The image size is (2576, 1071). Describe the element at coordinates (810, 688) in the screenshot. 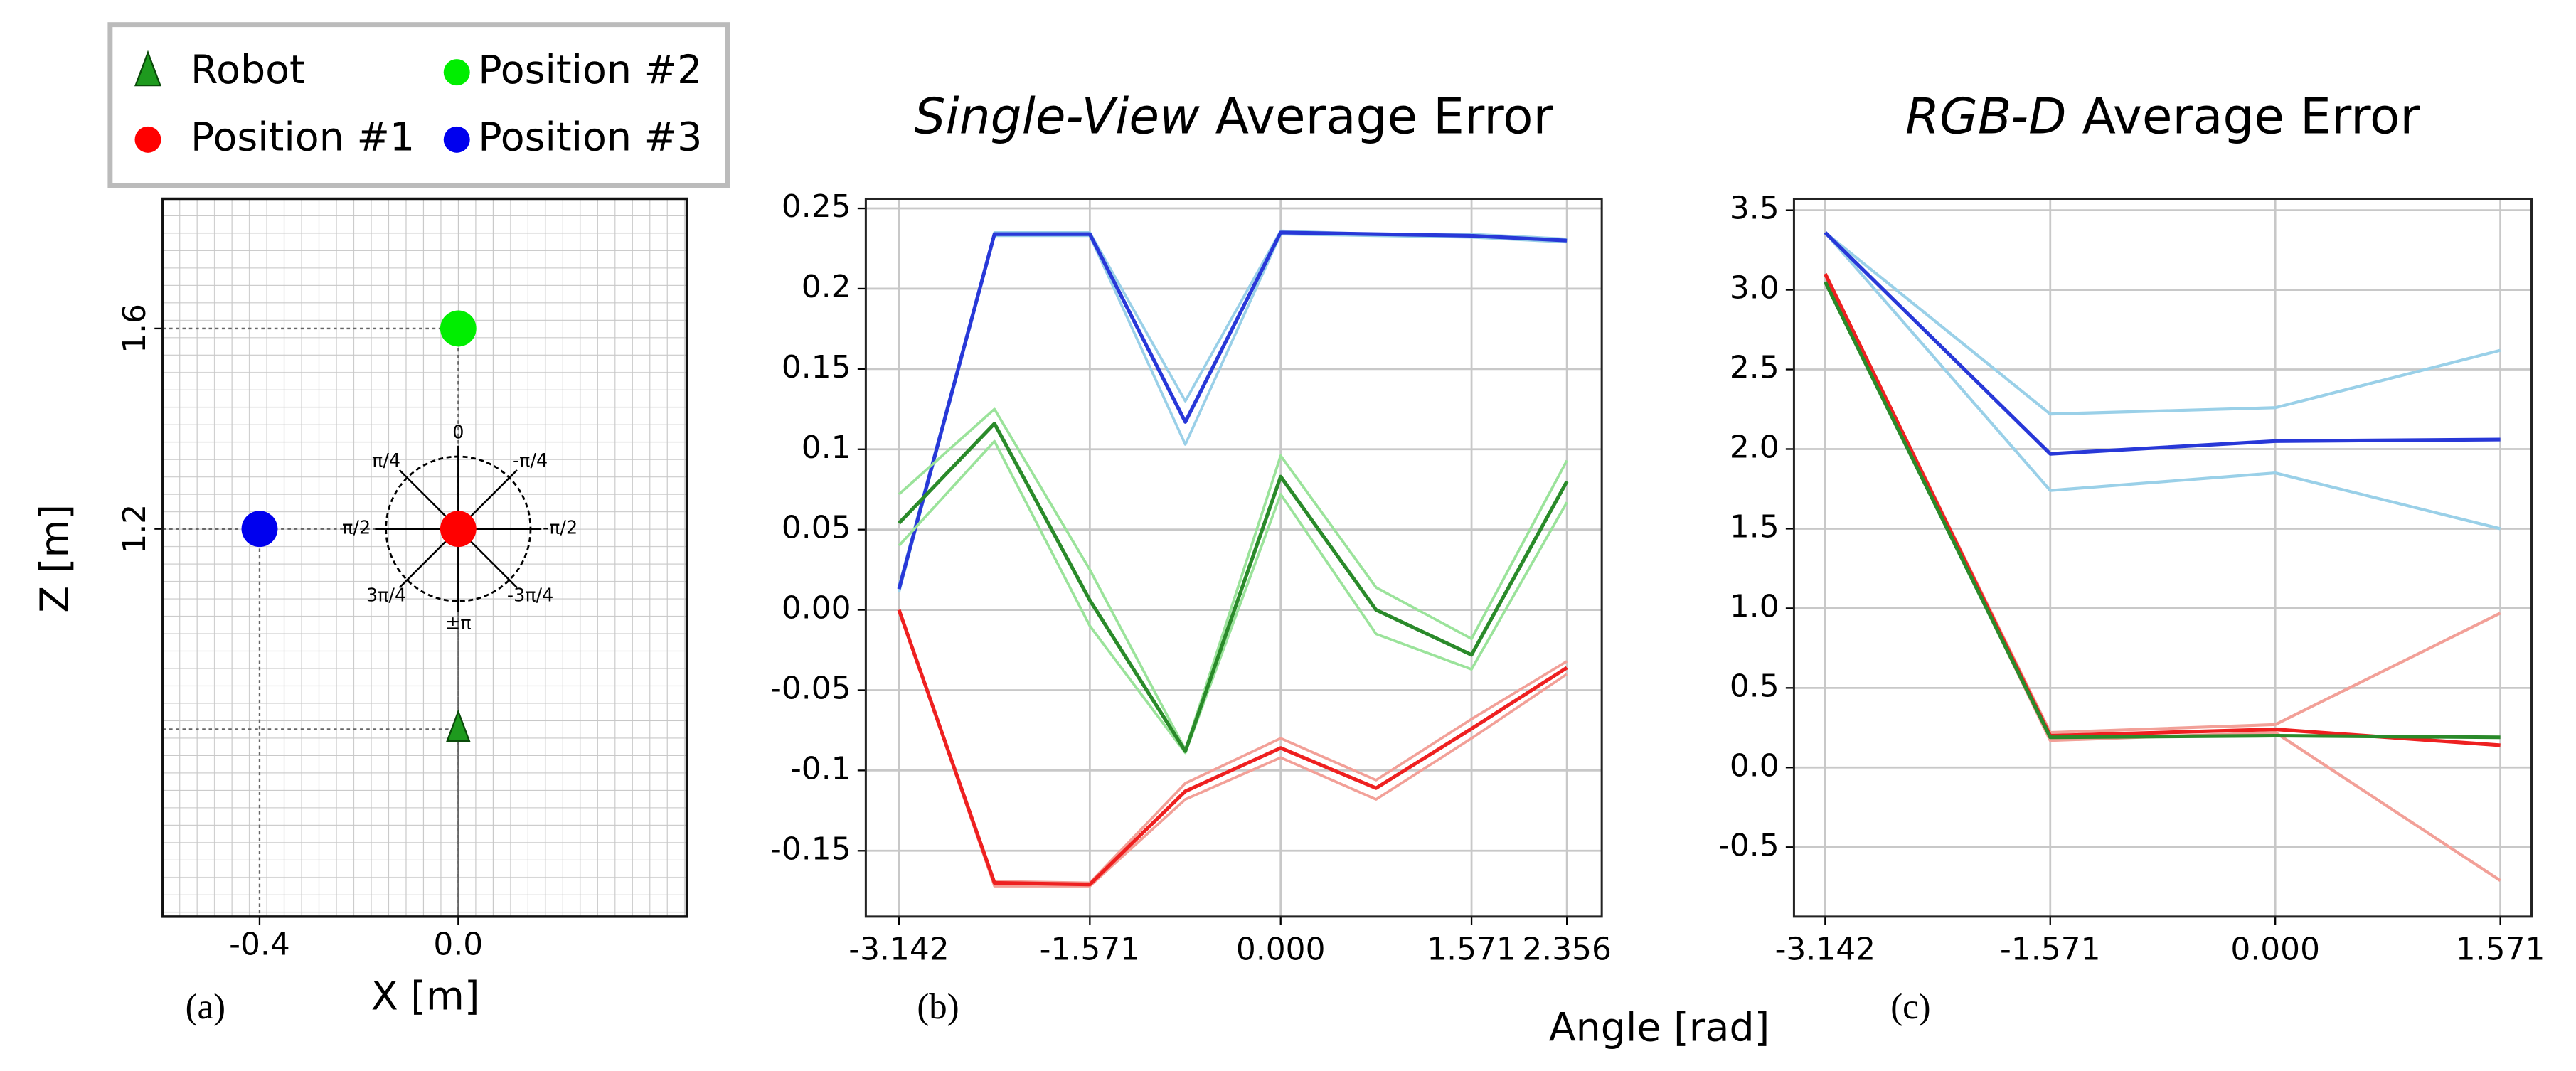

I see `y-tick-label: -0.05` at that location.